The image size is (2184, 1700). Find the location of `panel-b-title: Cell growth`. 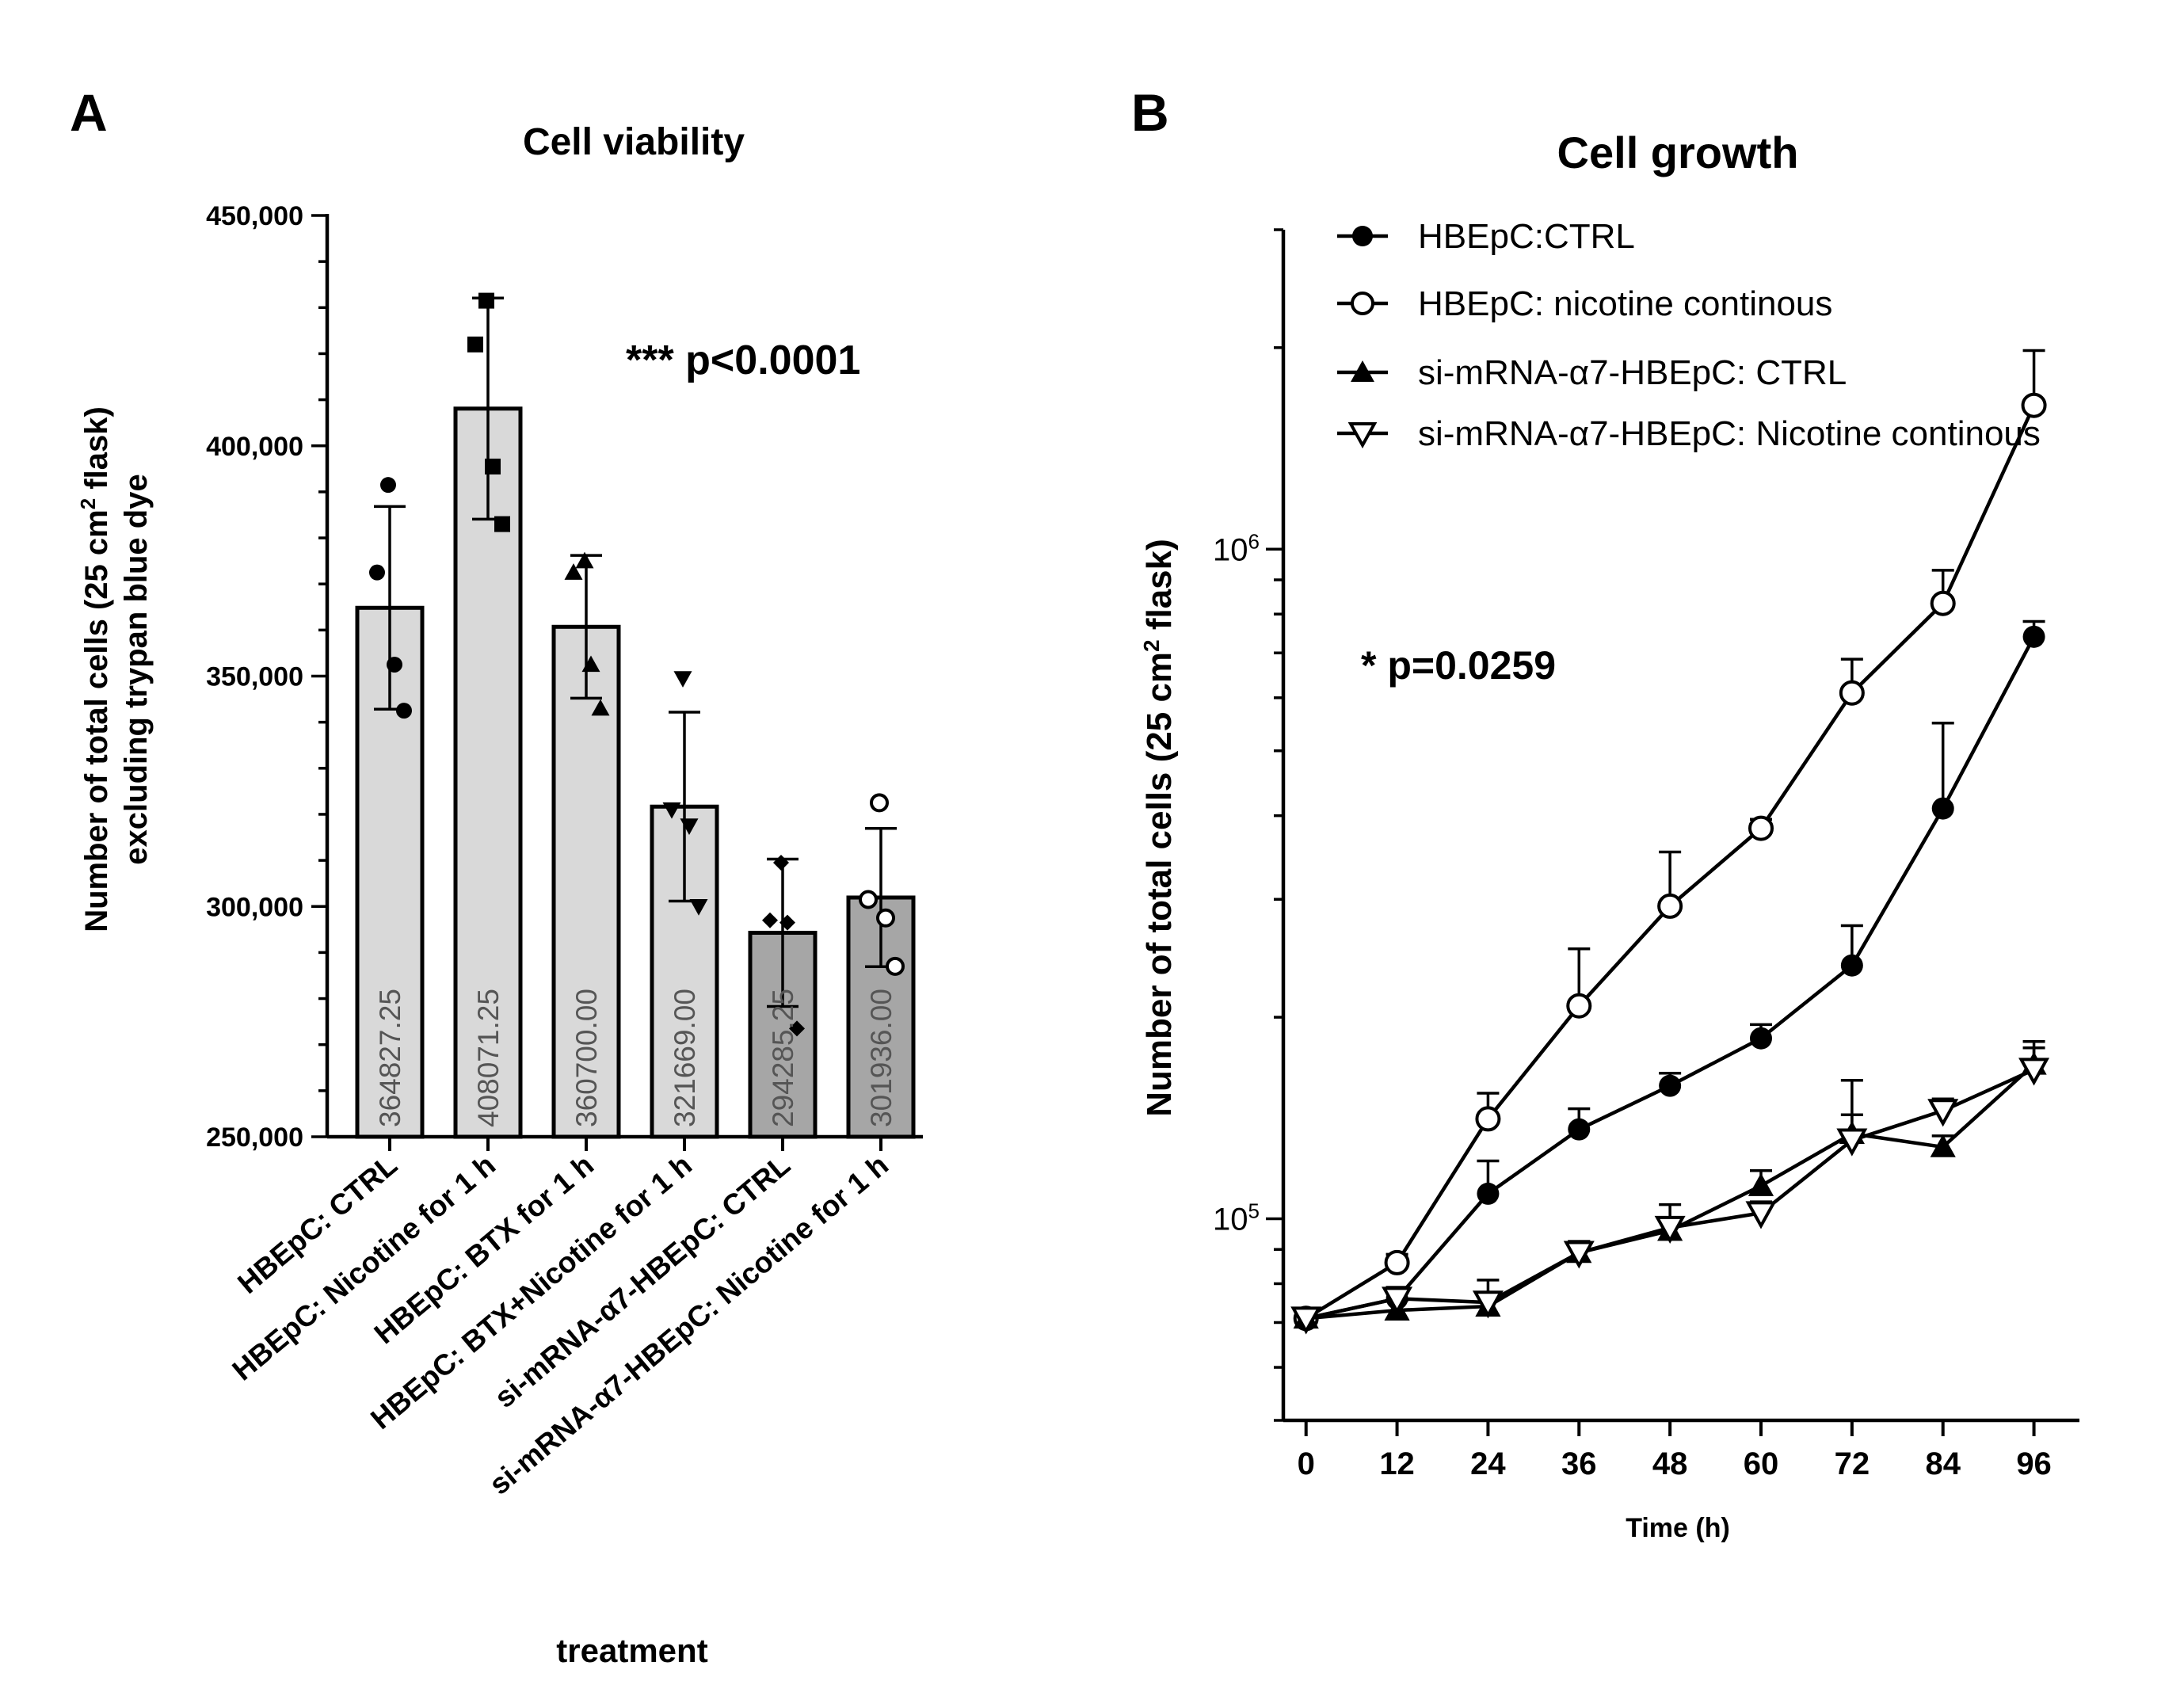

panel-b-title: Cell growth is located at coordinates (1678, 152).